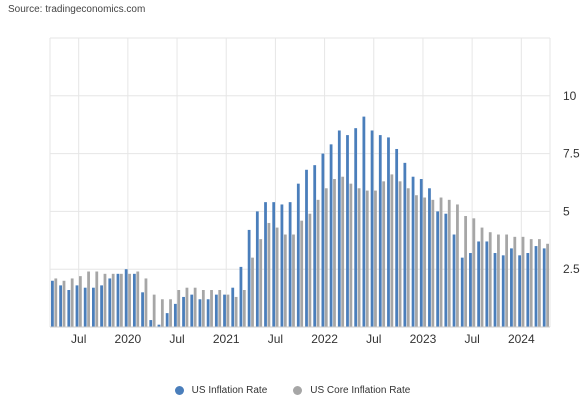 This screenshot has height=400, width=585. What do you see at coordinates (351, 390) in the screenshot?
I see `legend-item-core-inflation: US Core Inflation Rate` at bounding box center [351, 390].